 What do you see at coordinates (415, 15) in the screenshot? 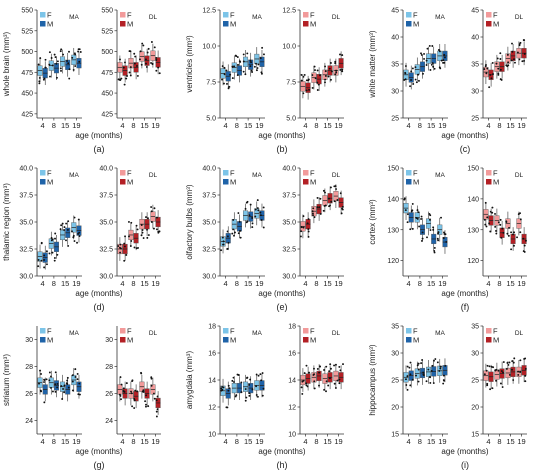
I see `legend-label-f: F` at bounding box center [415, 15].